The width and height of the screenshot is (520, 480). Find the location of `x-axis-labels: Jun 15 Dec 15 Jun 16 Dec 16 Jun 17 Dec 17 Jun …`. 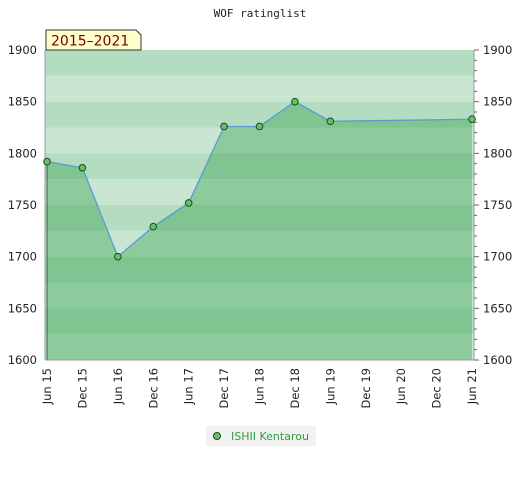

x-axis-labels: Jun 15 Dec 15 Jun 16 Dec 16 Jun 17 Dec 17 Jun … is located at coordinates (259, 388).